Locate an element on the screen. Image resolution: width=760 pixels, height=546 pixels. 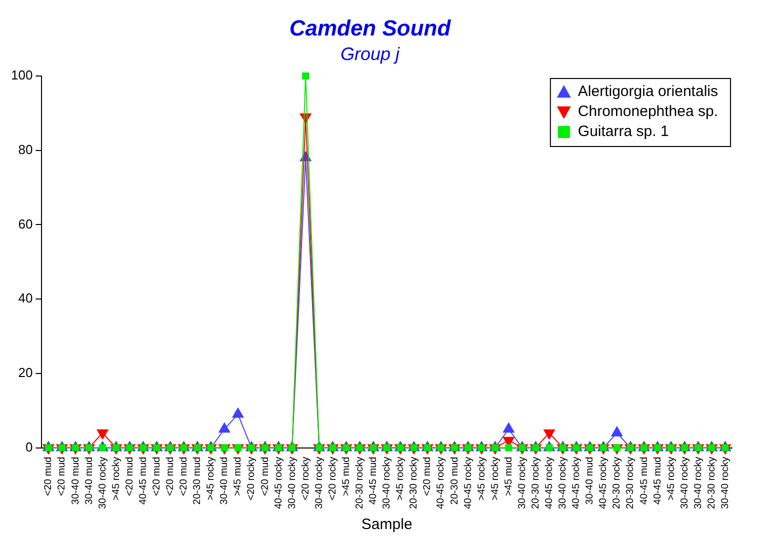
y-tick-label: 0 is located at coordinates (29, 446).